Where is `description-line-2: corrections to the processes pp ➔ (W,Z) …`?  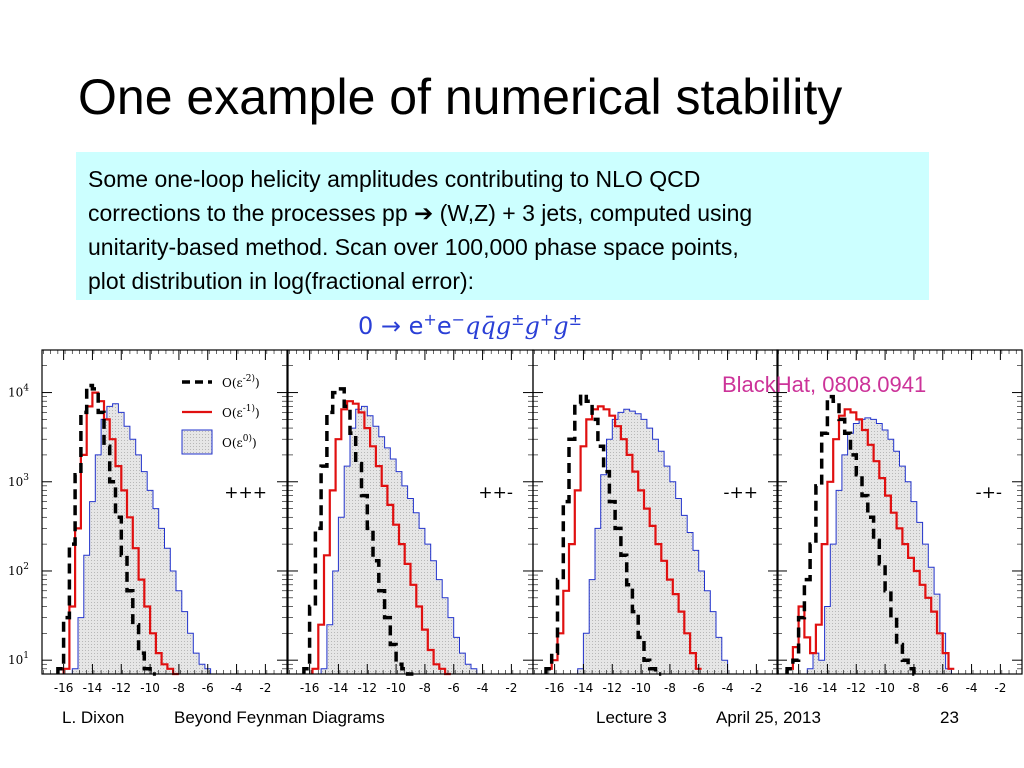 description-line-2: corrections to the processes pp ➔ (W,Z) … is located at coordinates (420, 213).